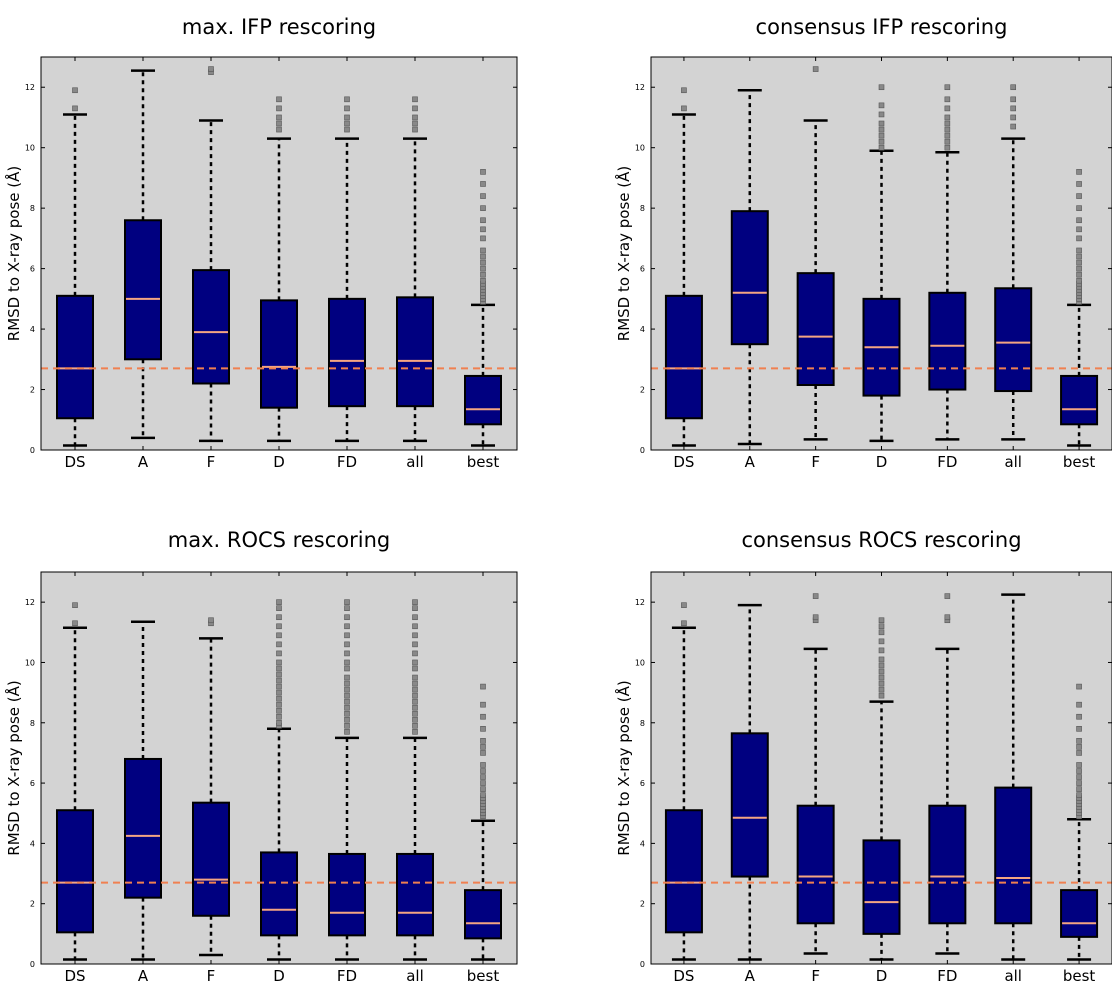 The width and height of the screenshot is (1112, 983). What do you see at coordinates (642, 904) in the screenshot?
I see `y-tick-label: 2` at bounding box center [642, 904].